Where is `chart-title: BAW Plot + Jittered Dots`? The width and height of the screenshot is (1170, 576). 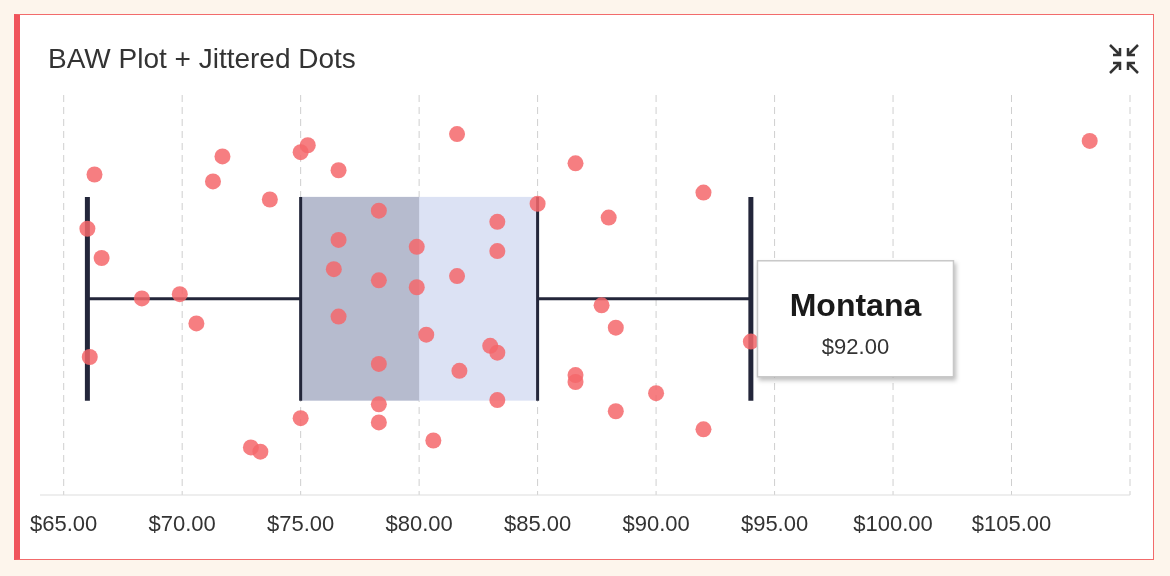
chart-title: BAW Plot + Jittered Dots is located at coordinates (202, 59).